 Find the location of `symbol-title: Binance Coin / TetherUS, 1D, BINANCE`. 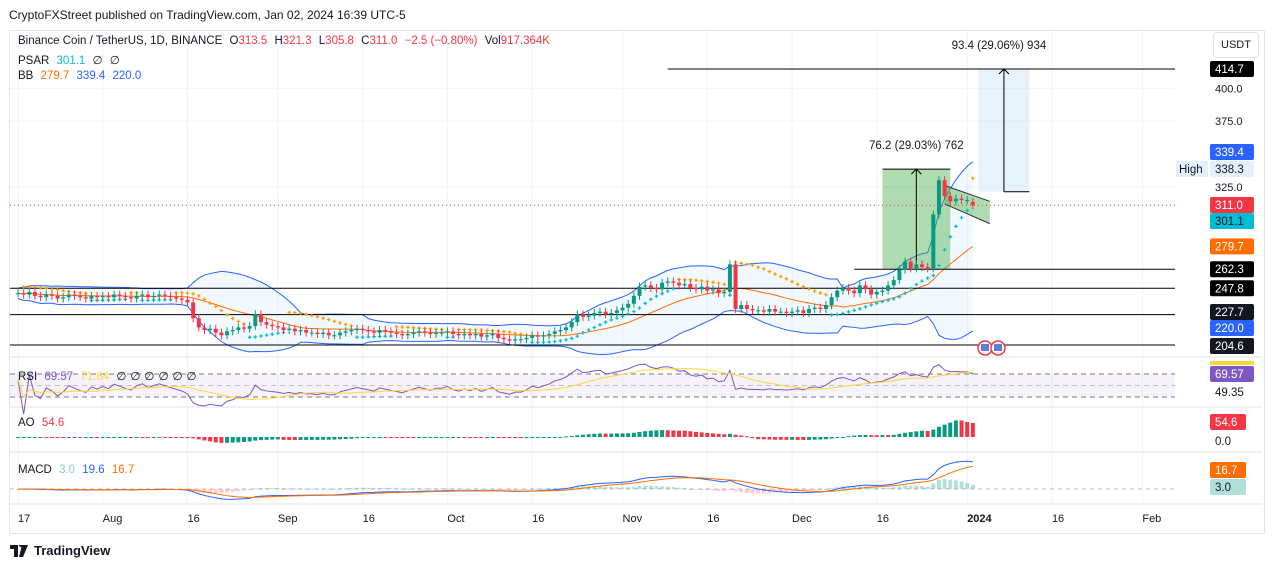

symbol-title: Binance Coin / TetherUS, 1D, BINANCE is located at coordinates (120, 41).